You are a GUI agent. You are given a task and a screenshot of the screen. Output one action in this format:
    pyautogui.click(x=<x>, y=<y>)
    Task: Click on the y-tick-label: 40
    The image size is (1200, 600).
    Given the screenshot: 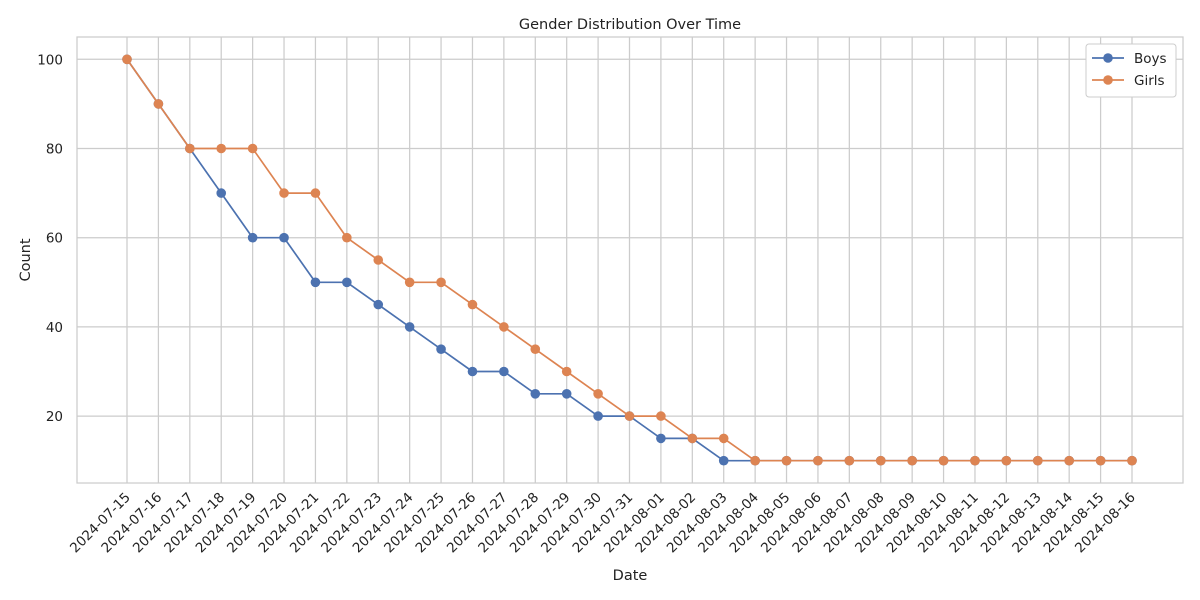 What is the action you would take?
    pyautogui.click(x=54, y=328)
    